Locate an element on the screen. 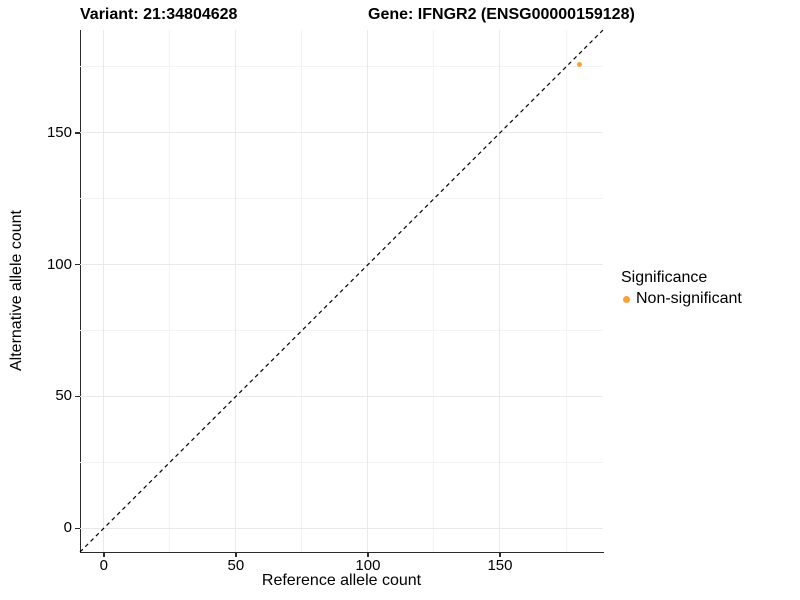 This screenshot has width=800, height=600. legend: Significance Non-significant is located at coordinates (681, 288).